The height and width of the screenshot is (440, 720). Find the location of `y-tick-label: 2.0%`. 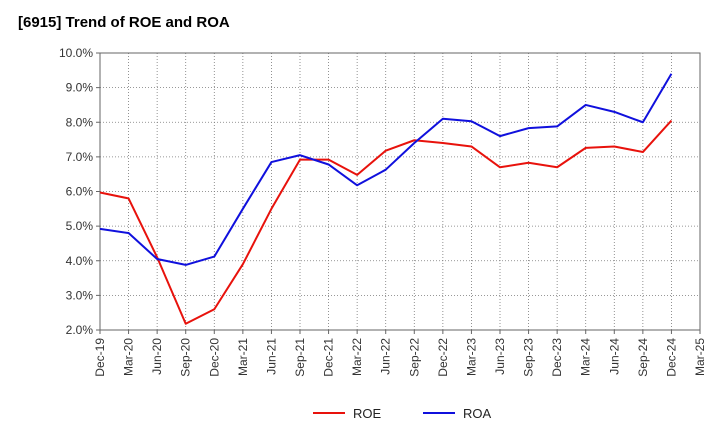

y-tick-label: 2.0% is located at coordinates (80, 330).